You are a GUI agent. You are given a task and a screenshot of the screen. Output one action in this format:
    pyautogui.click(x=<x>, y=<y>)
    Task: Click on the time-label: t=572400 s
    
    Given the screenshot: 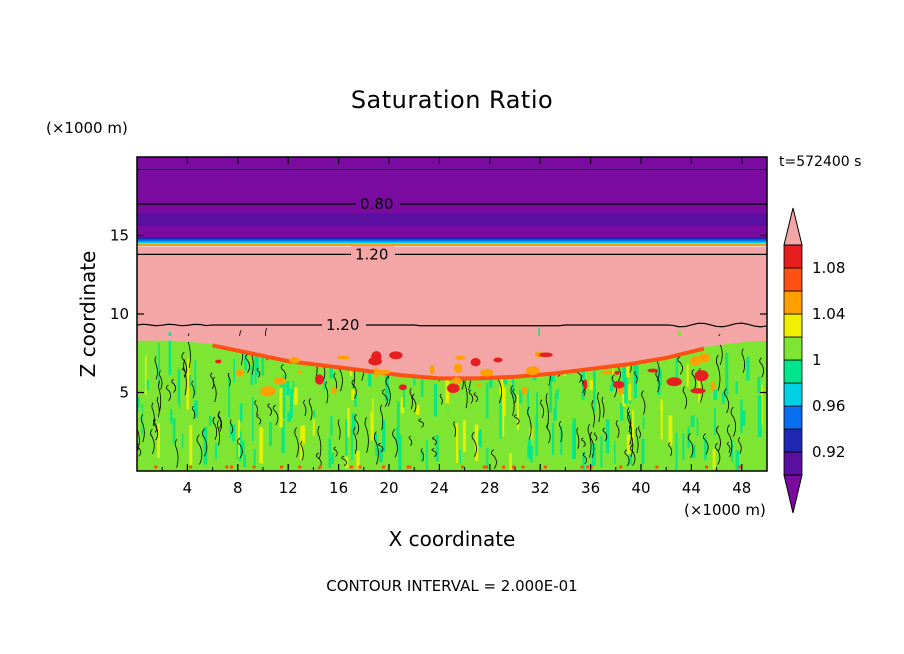 What is the action you would take?
    pyautogui.click(x=820, y=162)
    